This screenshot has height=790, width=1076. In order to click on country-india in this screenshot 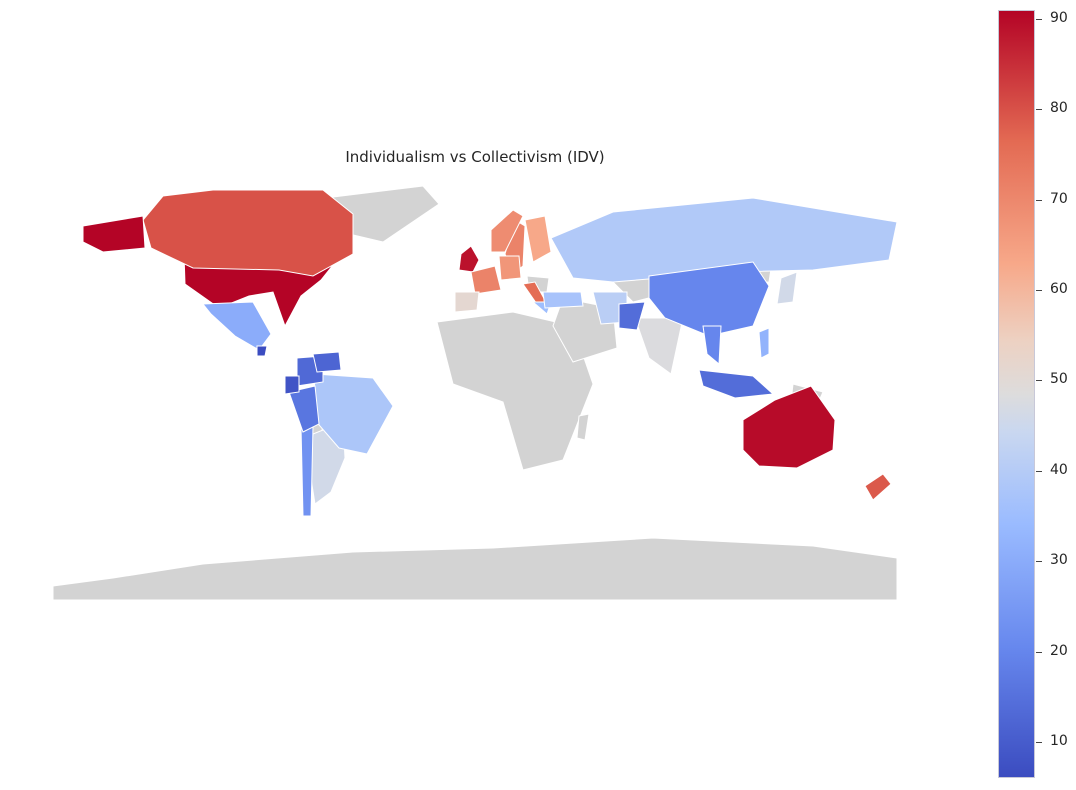, I will do `click(659, 346)`.